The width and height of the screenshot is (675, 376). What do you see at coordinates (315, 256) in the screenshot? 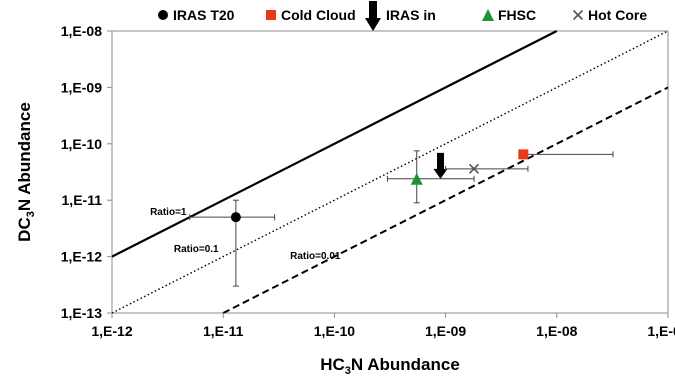
I see `ratio-label: Ratio=0.01` at bounding box center [315, 256].